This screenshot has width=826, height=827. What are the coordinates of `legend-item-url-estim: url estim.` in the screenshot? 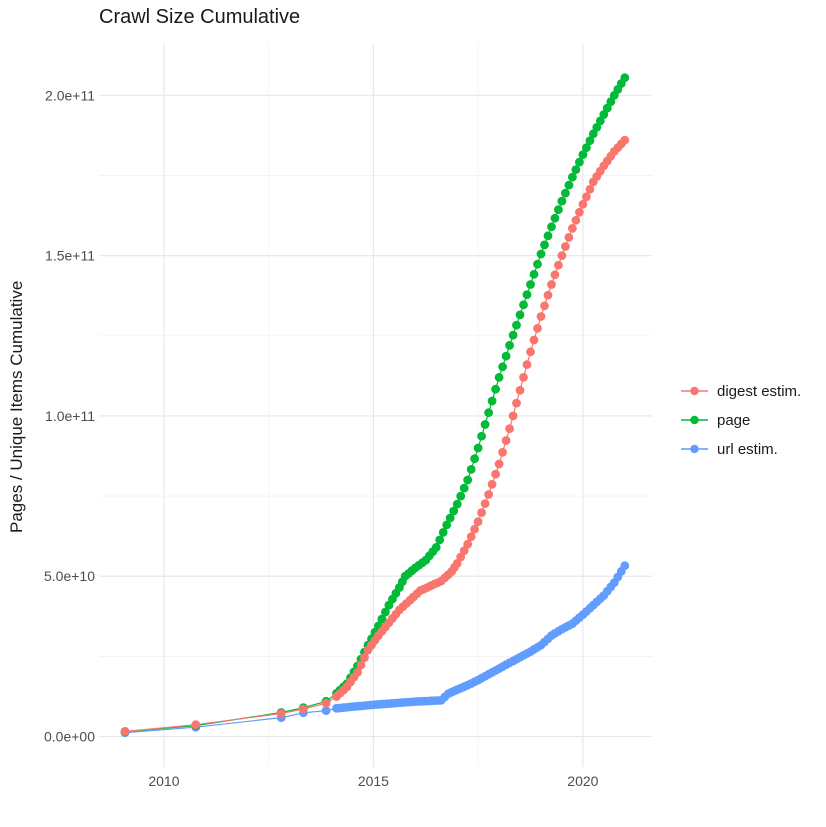 It's located at (741, 449).